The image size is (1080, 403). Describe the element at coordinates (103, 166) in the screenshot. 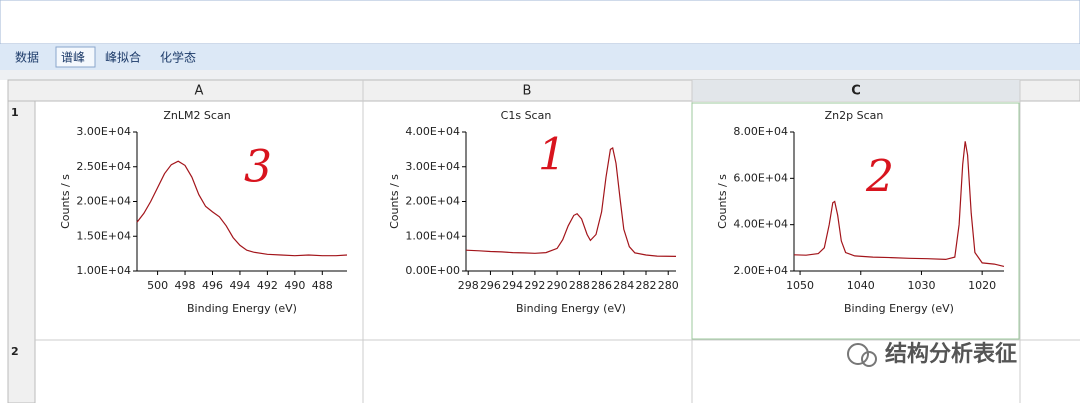

I see `y-tick-label: 2.50E+04` at that location.